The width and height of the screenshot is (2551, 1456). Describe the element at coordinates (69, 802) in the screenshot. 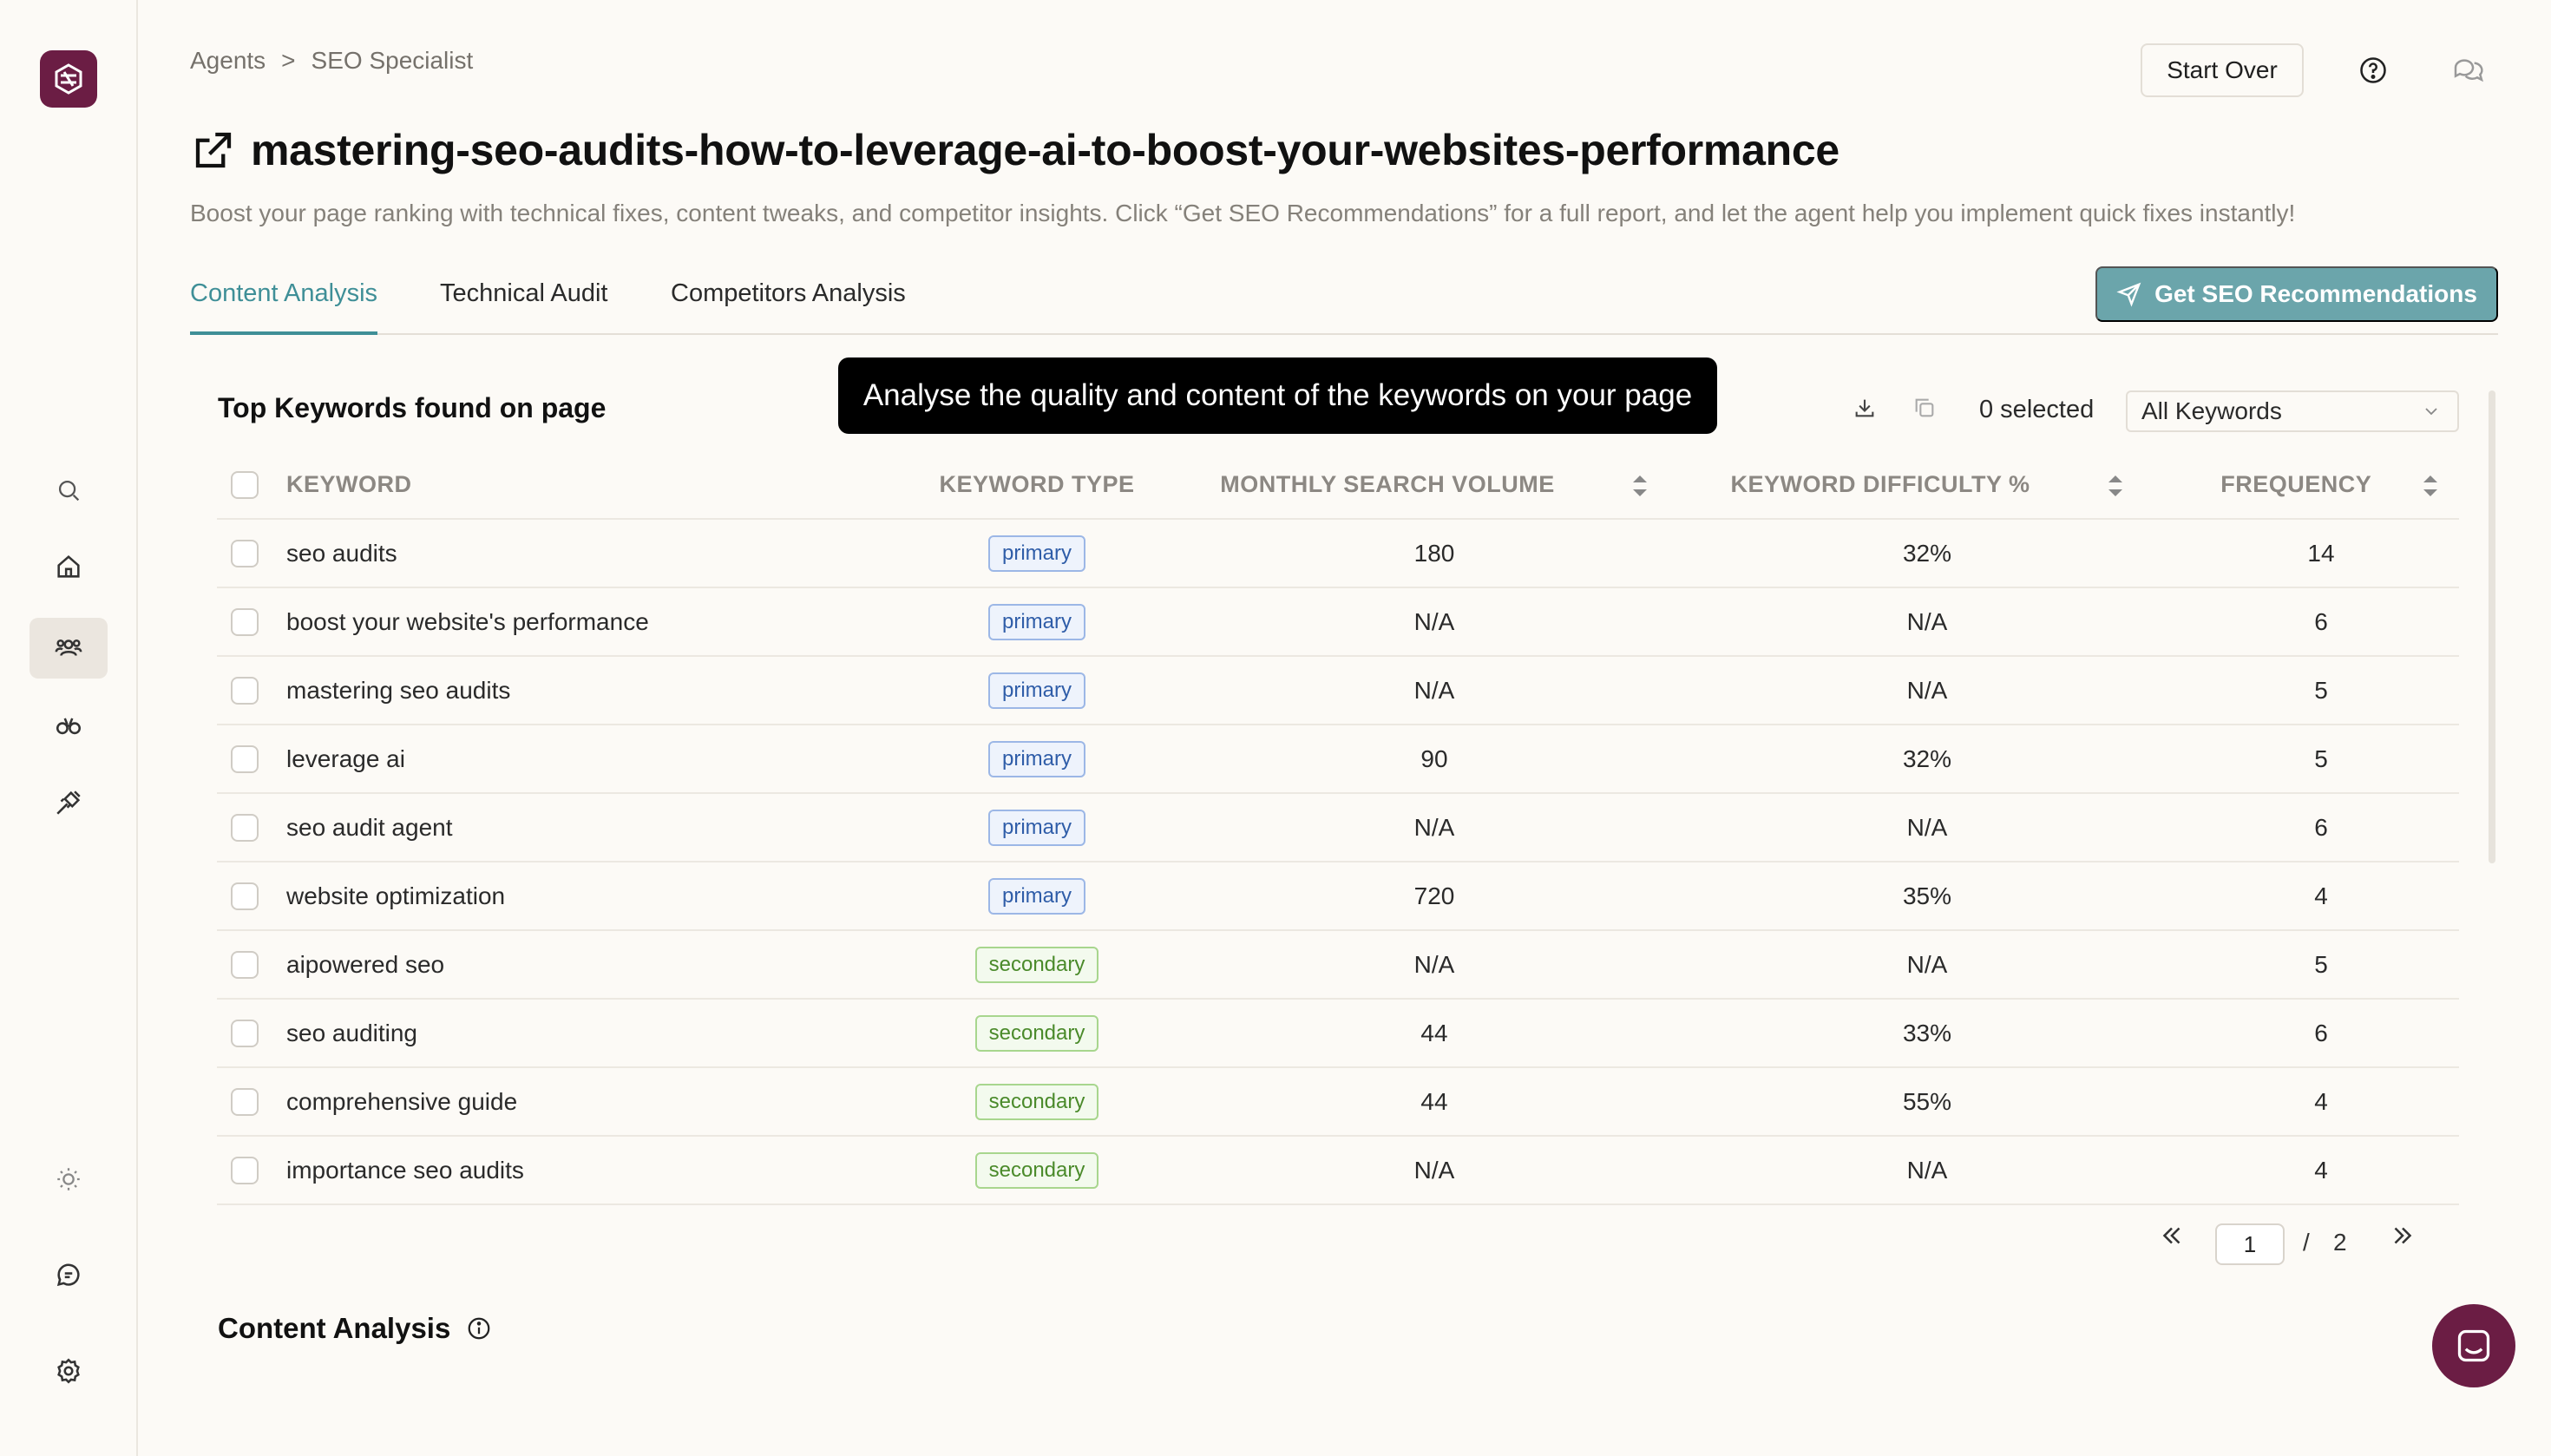

I see `plug-icon` at that location.